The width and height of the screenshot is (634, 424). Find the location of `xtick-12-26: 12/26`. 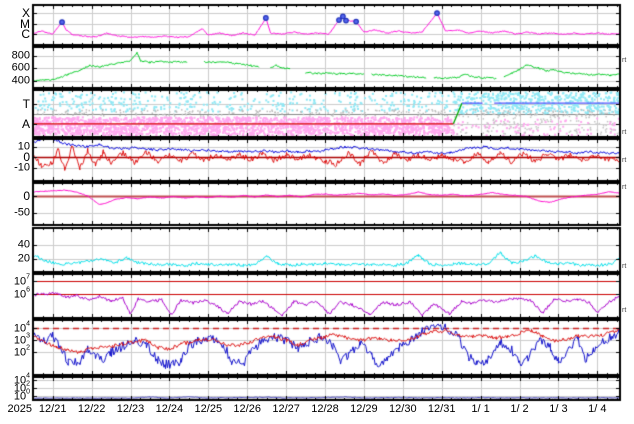

xtick-12-26: 12/26 is located at coordinates (247, 409).